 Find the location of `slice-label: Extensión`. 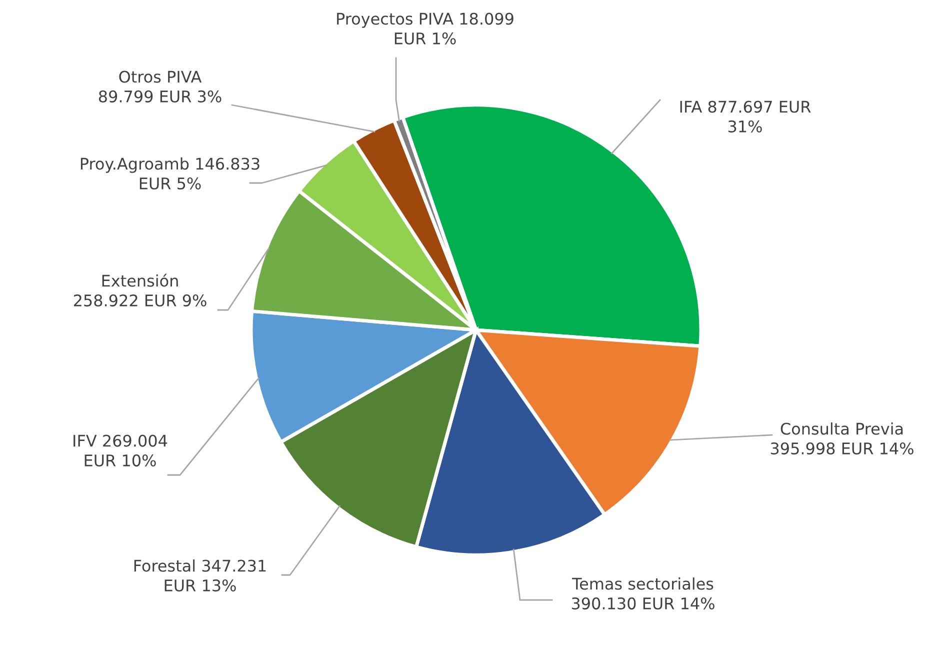

slice-label: Extensión is located at coordinates (140, 280).